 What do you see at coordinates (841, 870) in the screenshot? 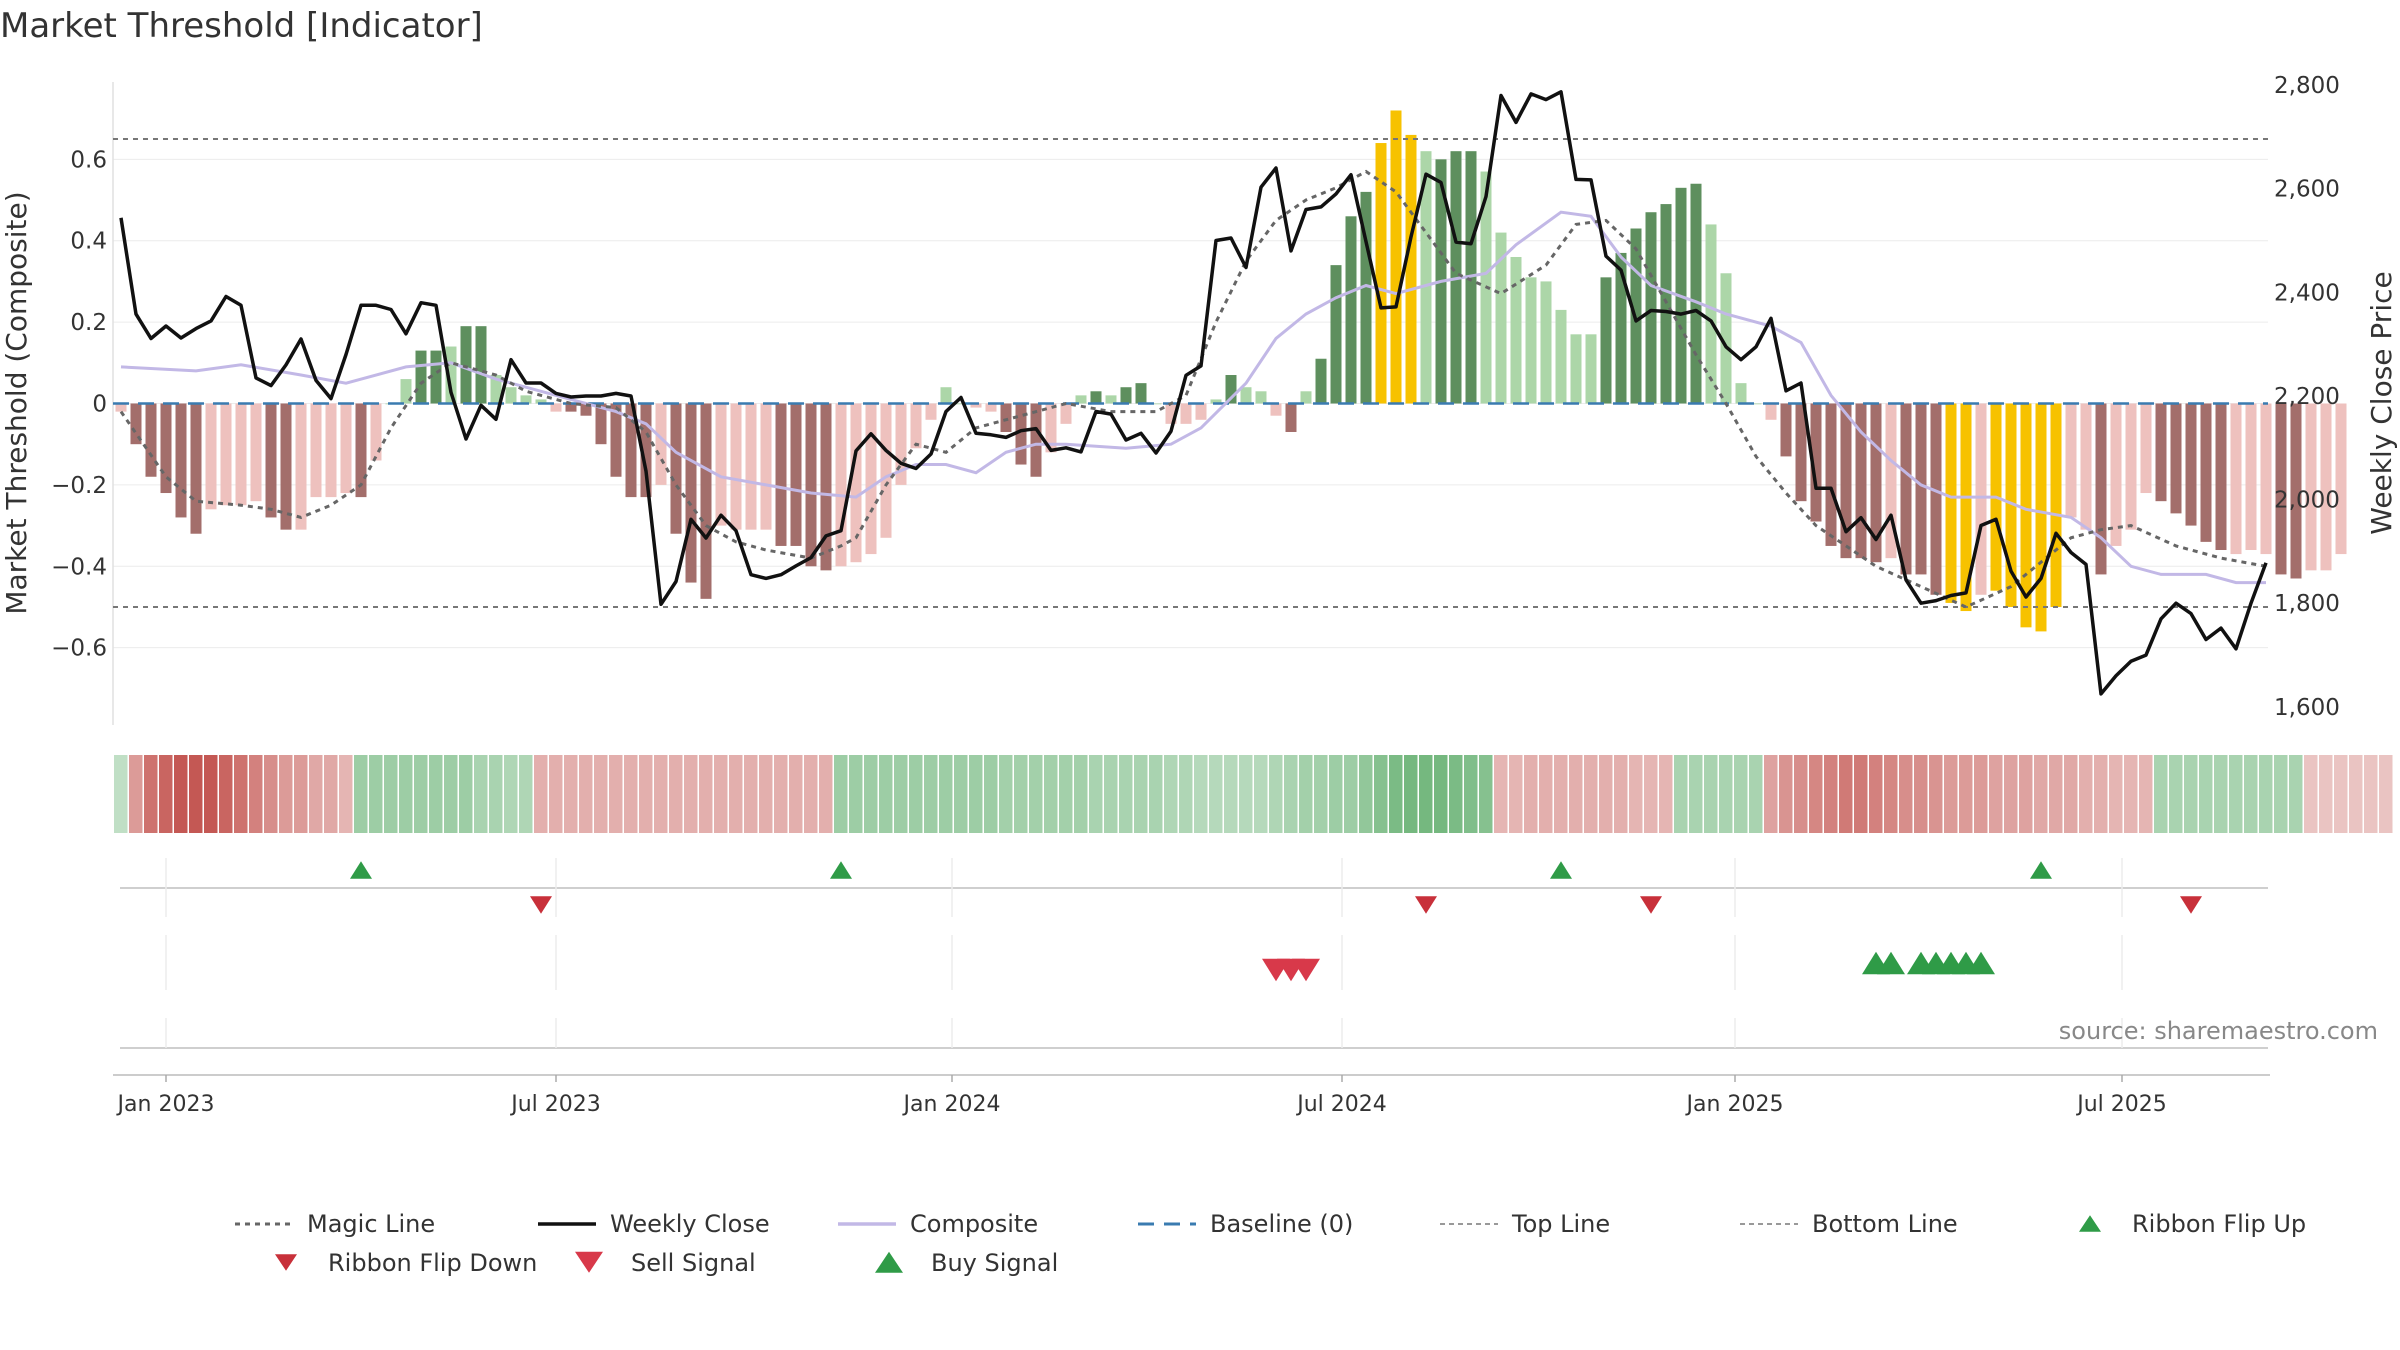
I see `ribbon-flip-up-marker` at bounding box center [841, 870].